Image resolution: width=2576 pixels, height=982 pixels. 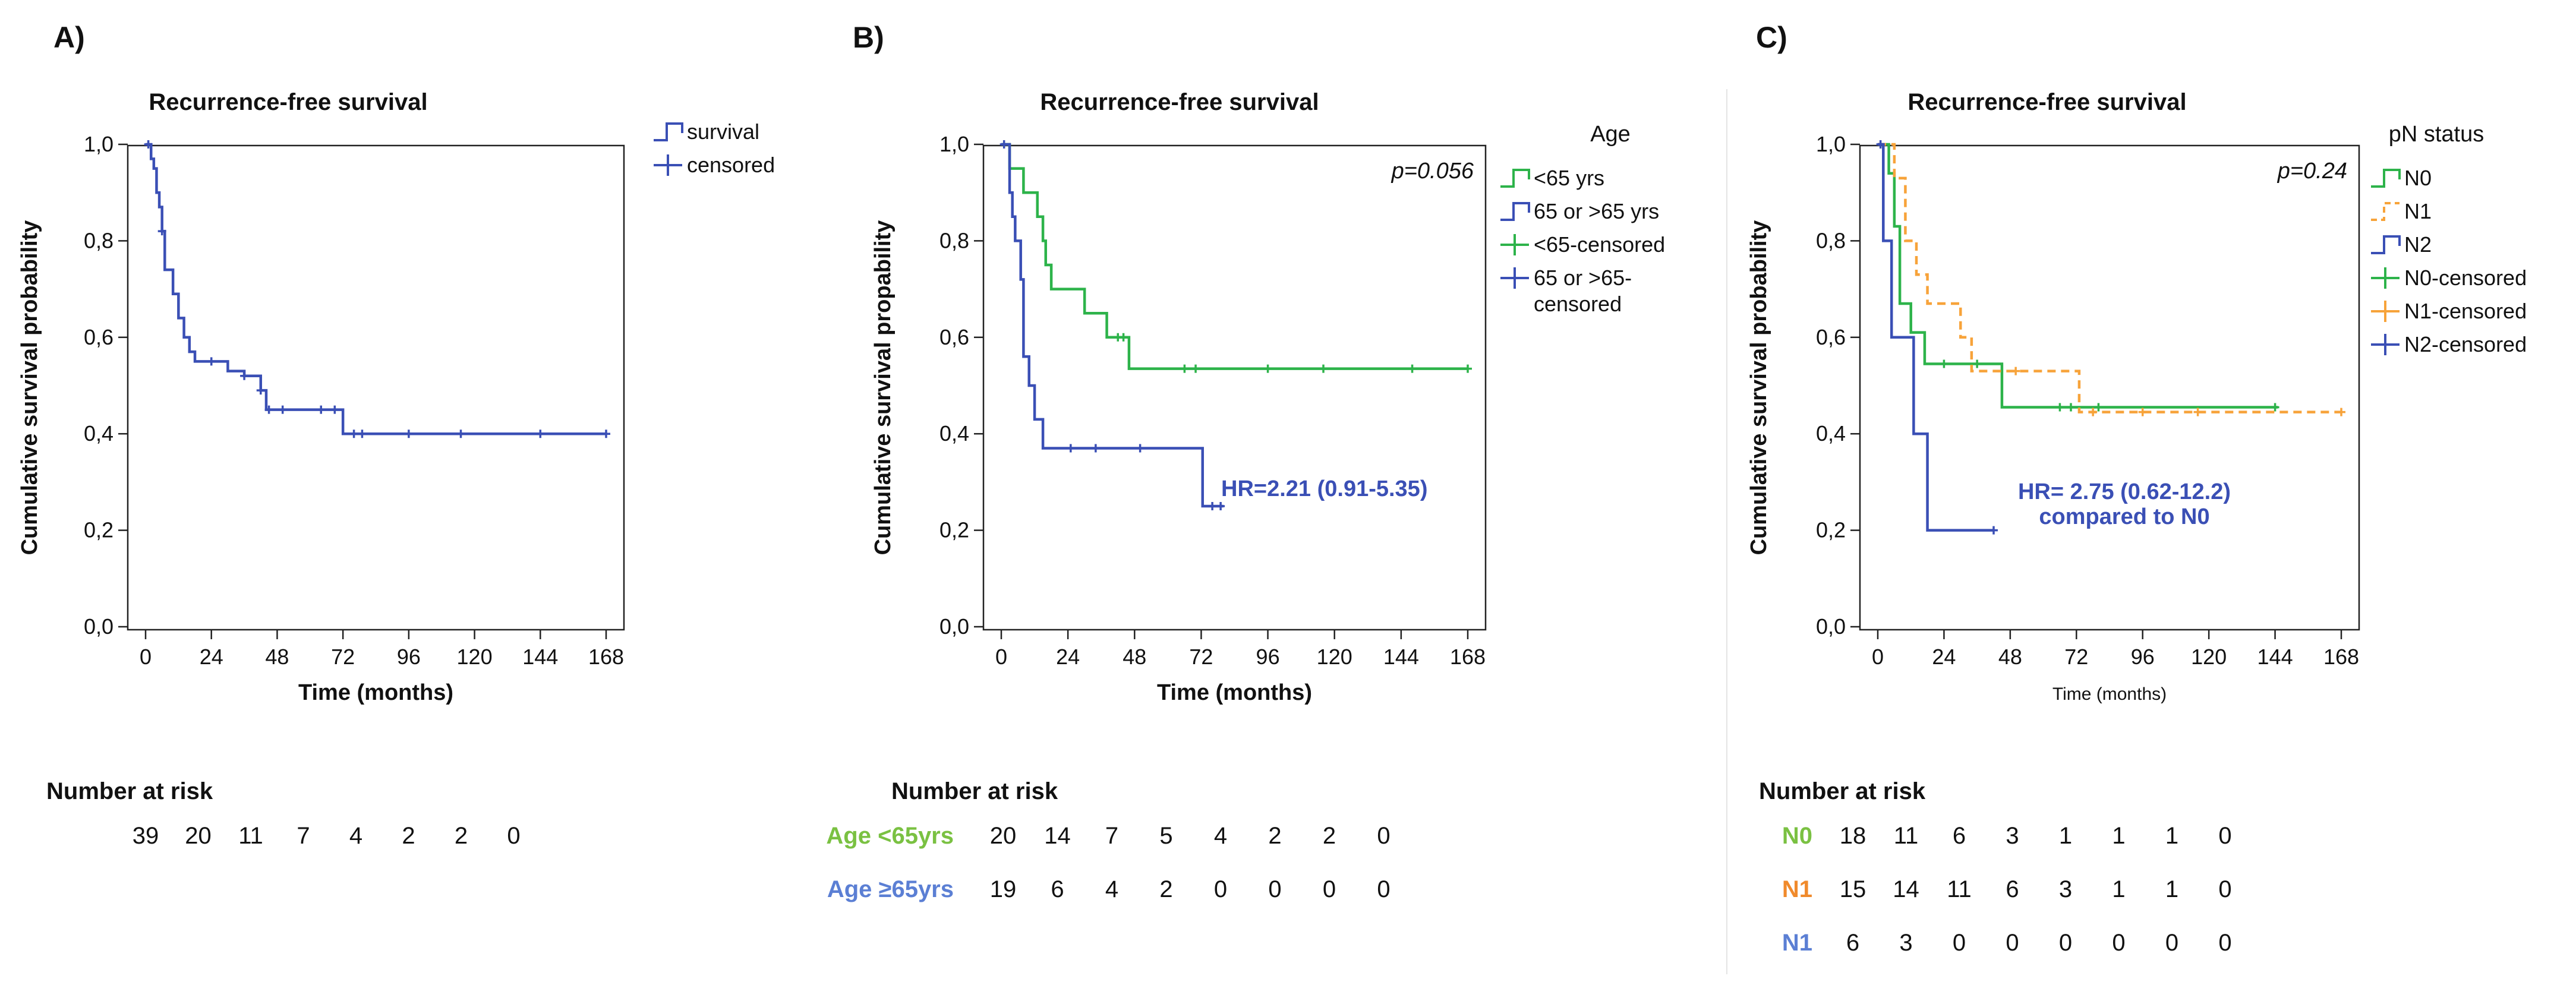 I want to click on y-tick-label: 1,0, so click(x=99, y=144).